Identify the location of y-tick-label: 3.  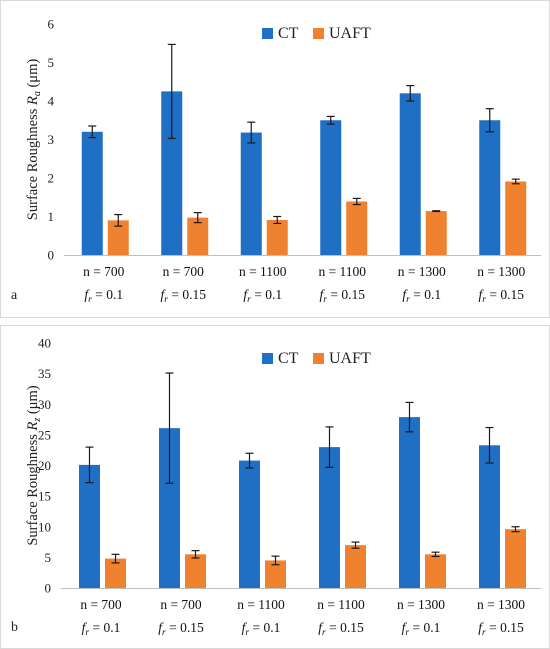
(51, 139).